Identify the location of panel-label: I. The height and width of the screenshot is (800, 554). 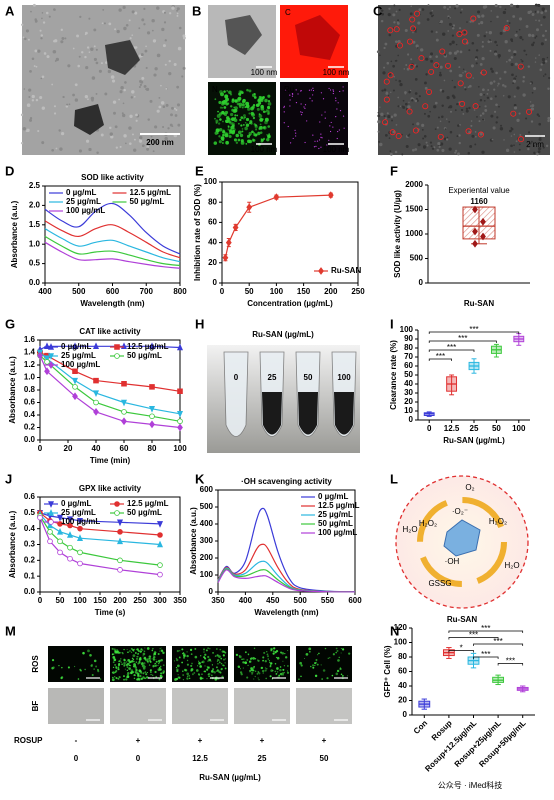
(392, 323).